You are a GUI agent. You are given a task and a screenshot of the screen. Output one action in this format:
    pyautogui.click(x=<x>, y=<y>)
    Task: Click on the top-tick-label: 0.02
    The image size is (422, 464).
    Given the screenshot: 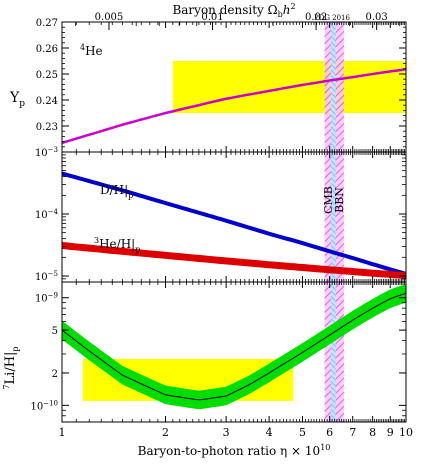 What is the action you would take?
    pyautogui.click(x=316, y=17)
    